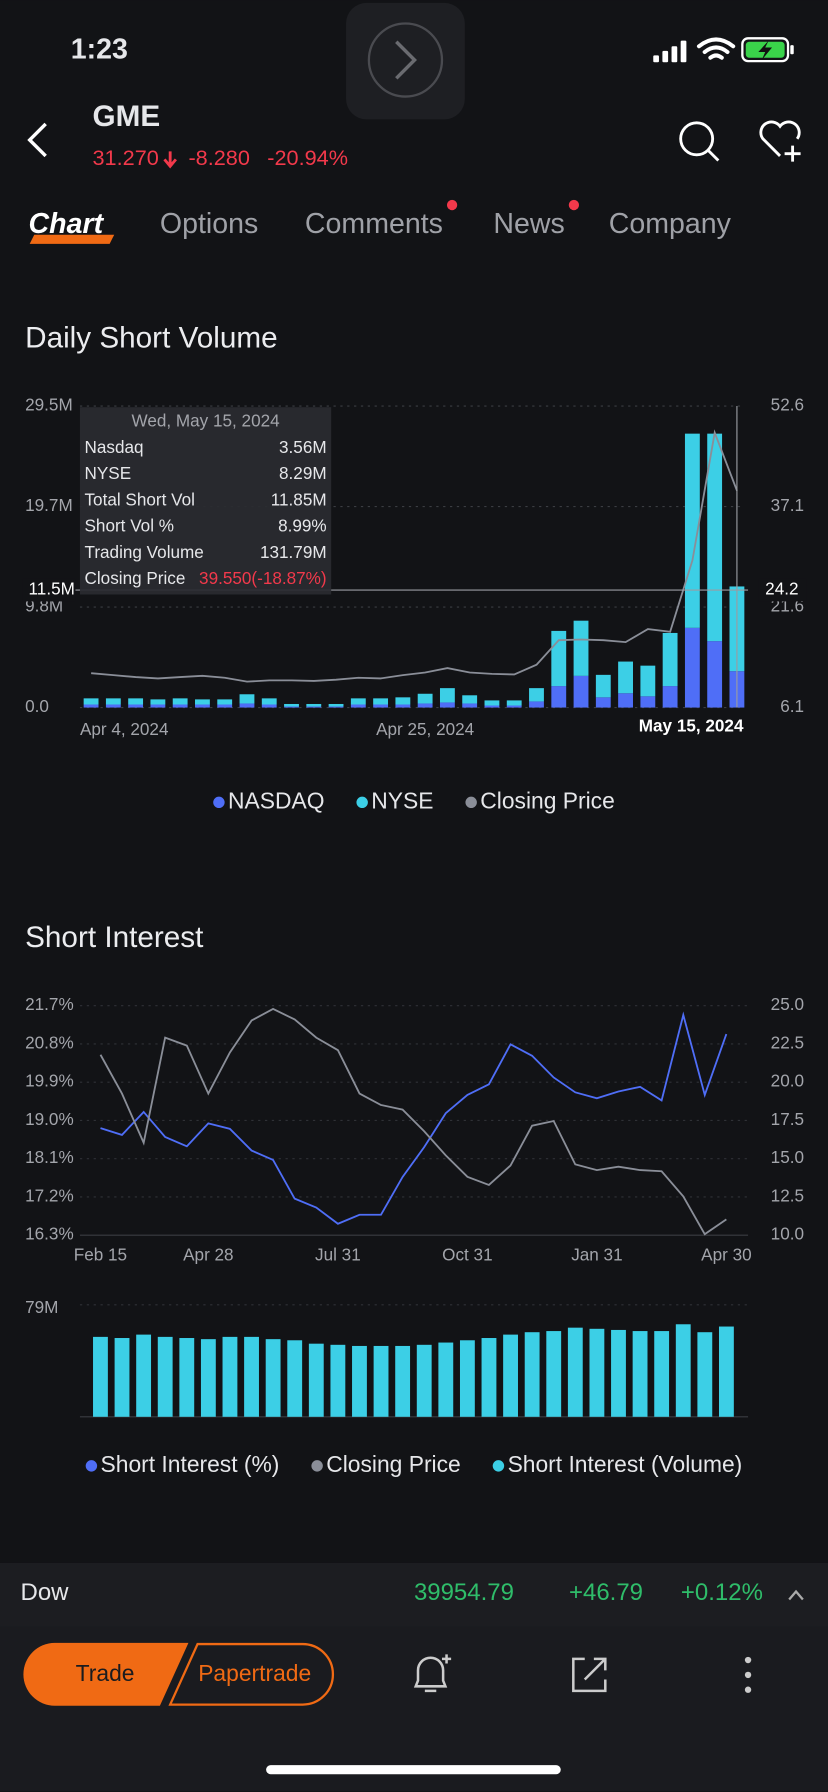 This screenshot has width=828, height=1792. What do you see at coordinates (49, 1081) in the screenshot?
I see `y-tick-label: 19.9%` at bounding box center [49, 1081].